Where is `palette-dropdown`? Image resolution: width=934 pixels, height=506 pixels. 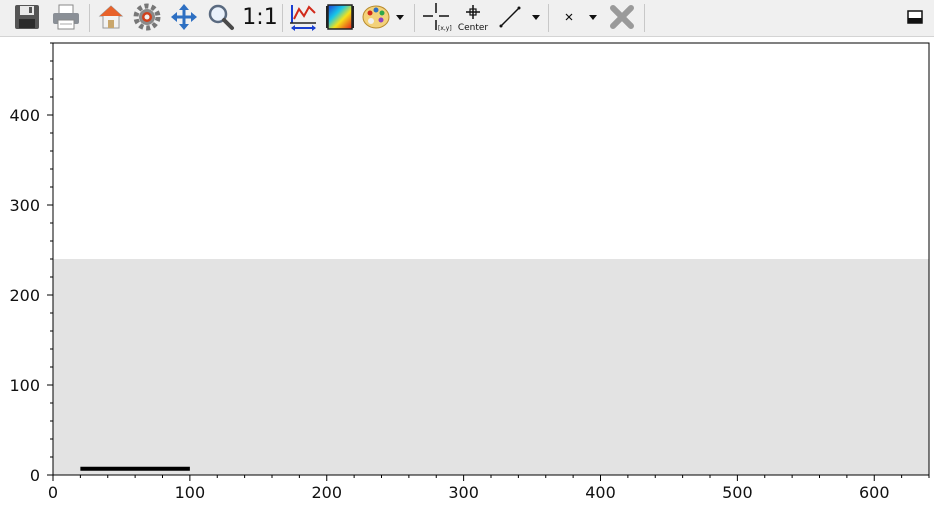
palette-dropdown is located at coordinates (383, 17).